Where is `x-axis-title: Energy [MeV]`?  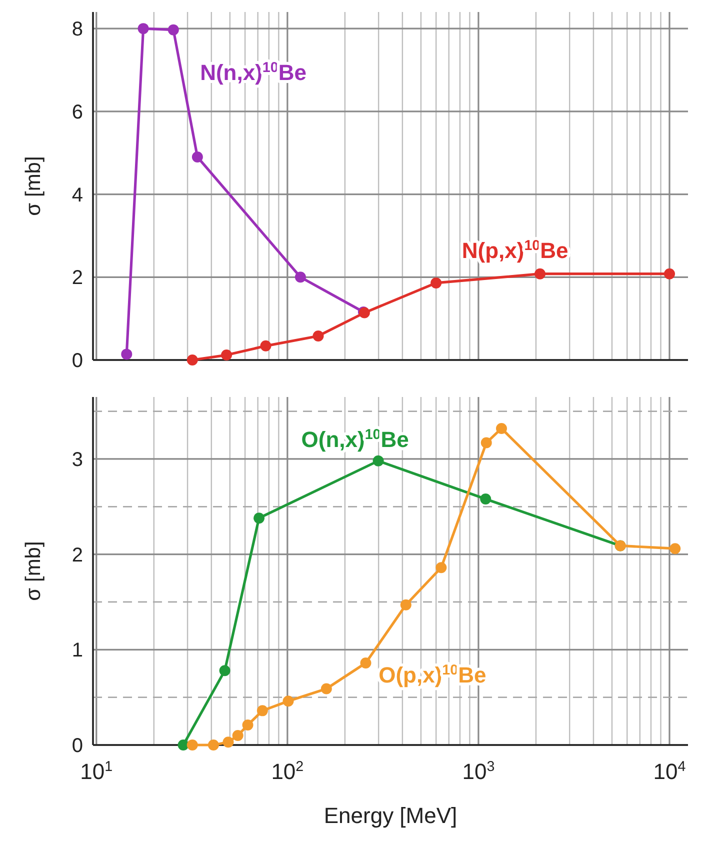 x-axis-title: Energy [MeV] is located at coordinates (391, 815).